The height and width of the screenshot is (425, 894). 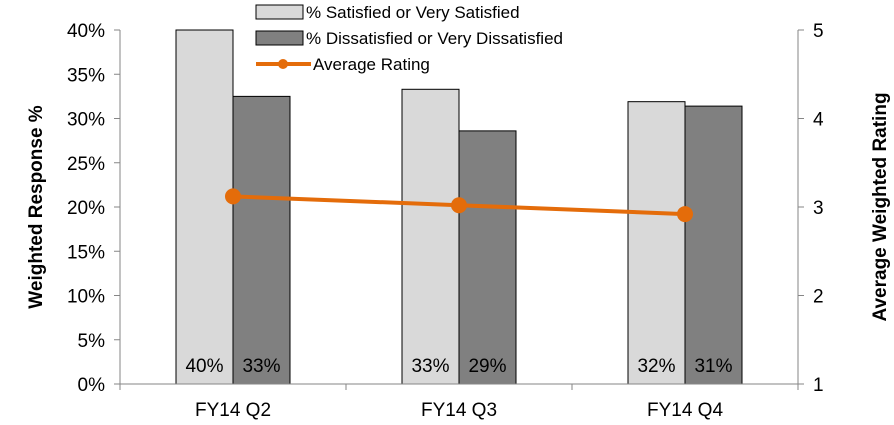 I want to click on legend-marker-average, so click(x=283, y=64).